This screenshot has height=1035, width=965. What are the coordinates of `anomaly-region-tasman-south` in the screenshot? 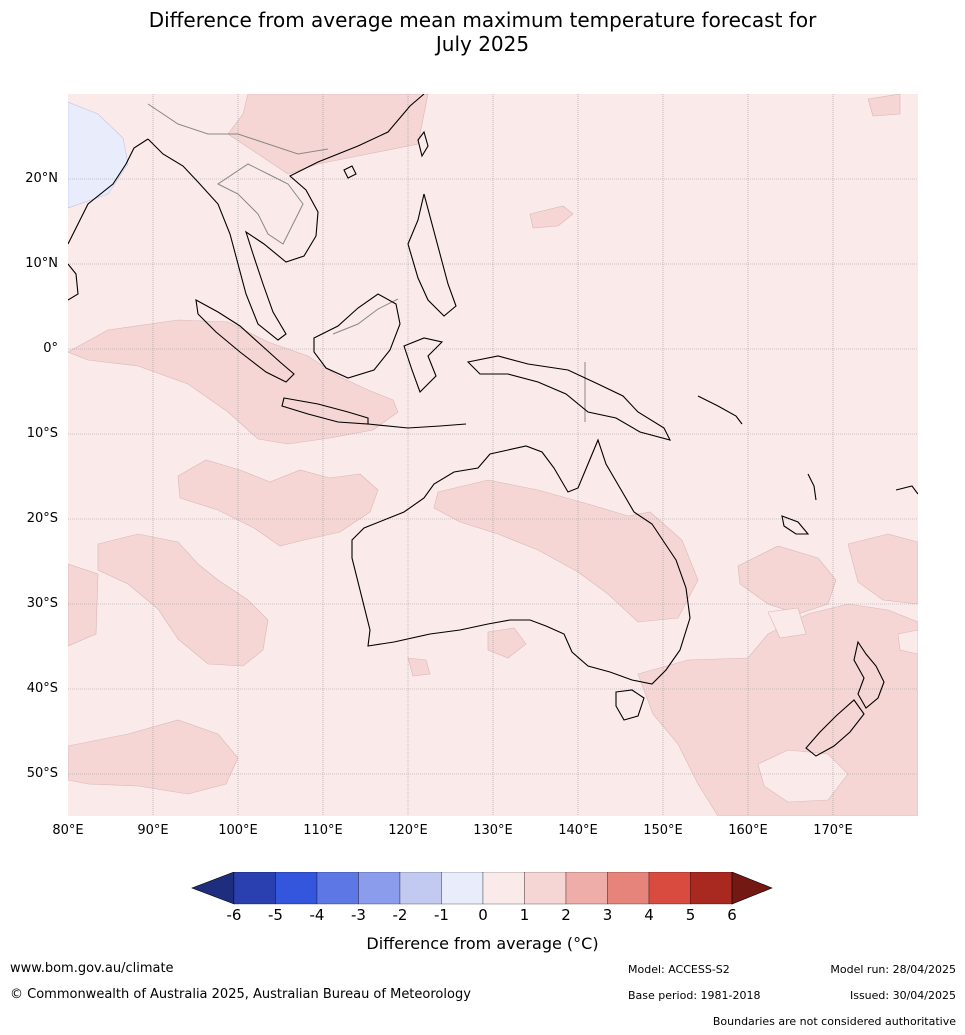 It's located at (777, 709).